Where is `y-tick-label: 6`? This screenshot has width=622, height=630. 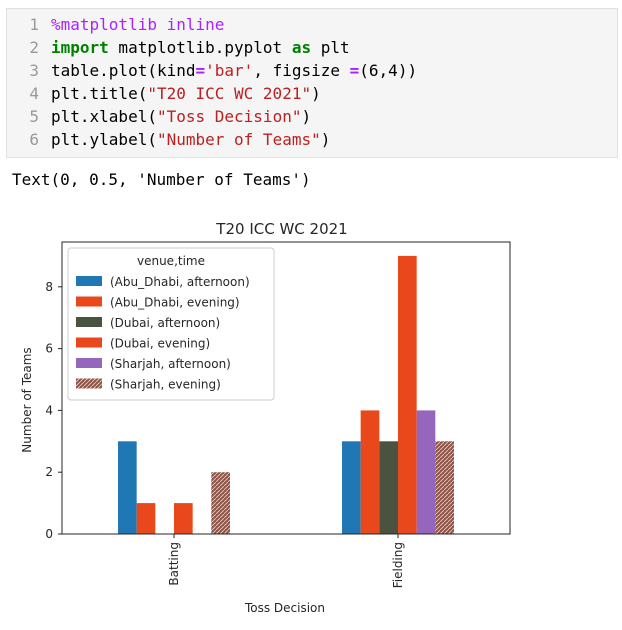 y-tick-label: 6 is located at coordinates (49, 349).